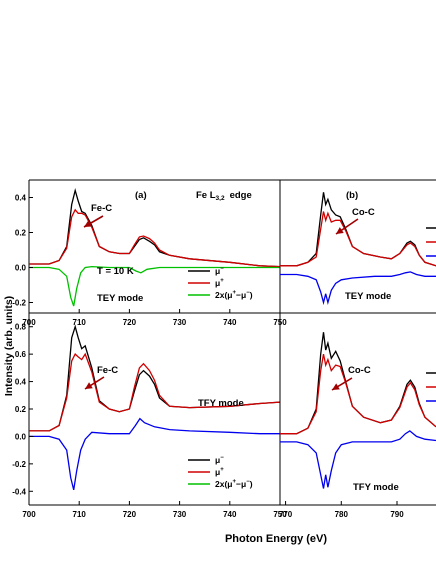 This screenshot has width=436, height=564. I want to click on fe-c-arrow-tfy, so click(94, 383).